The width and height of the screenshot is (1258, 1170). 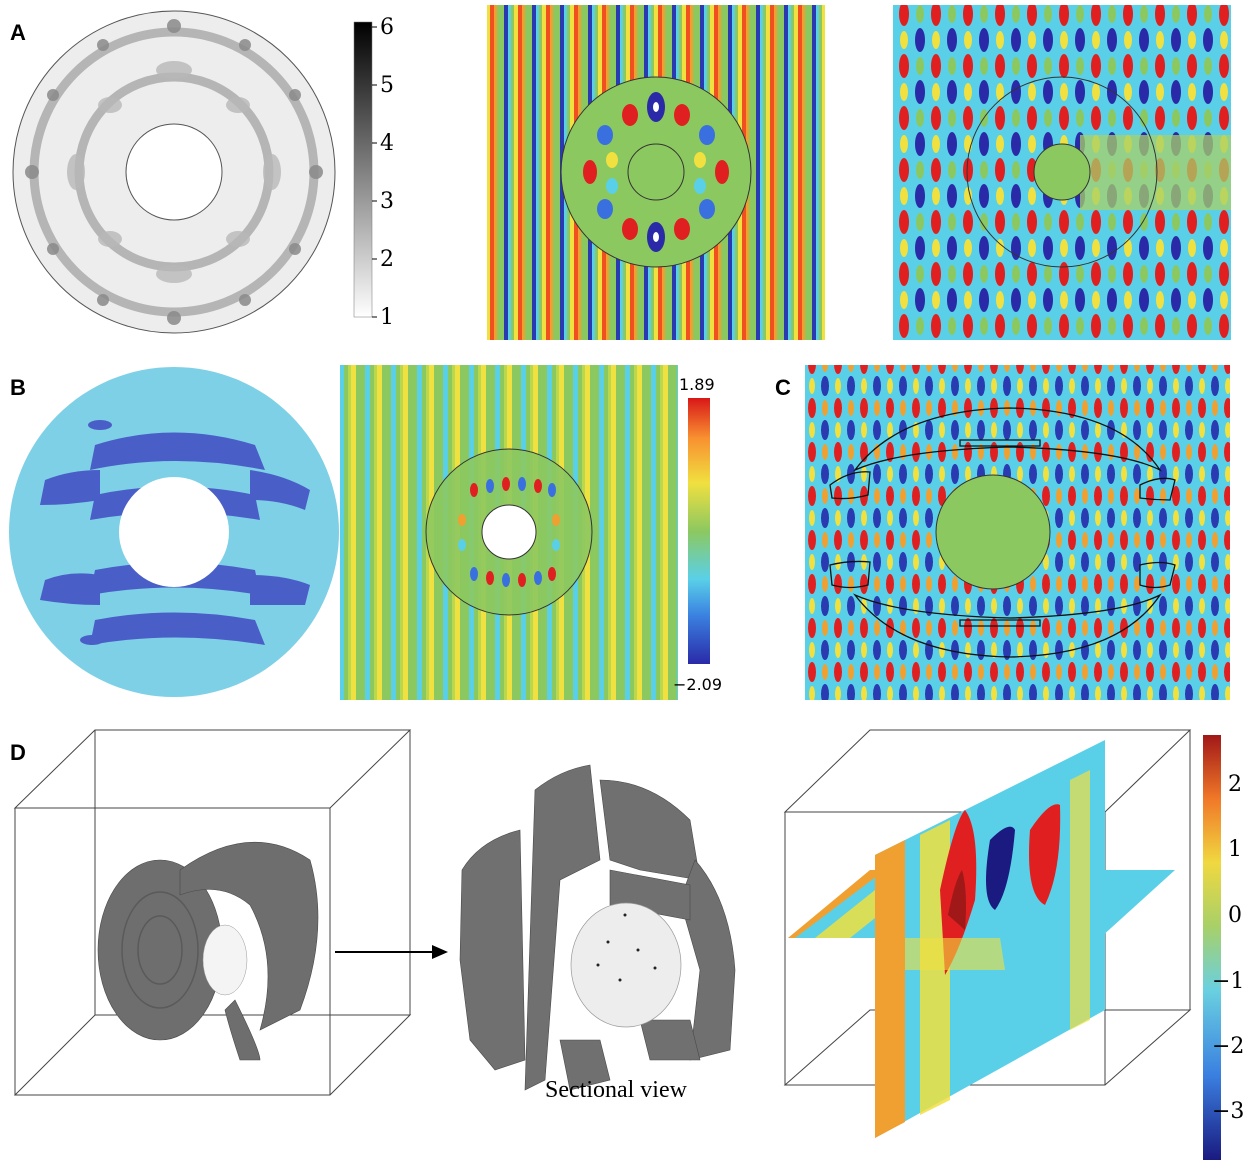 What do you see at coordinates (387, 85) in the screenshot?
I see `gray-tick-5: 5` at bounding box center [387, 85].